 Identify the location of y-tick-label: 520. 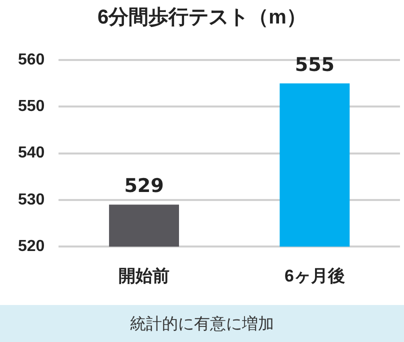
(31, 247).